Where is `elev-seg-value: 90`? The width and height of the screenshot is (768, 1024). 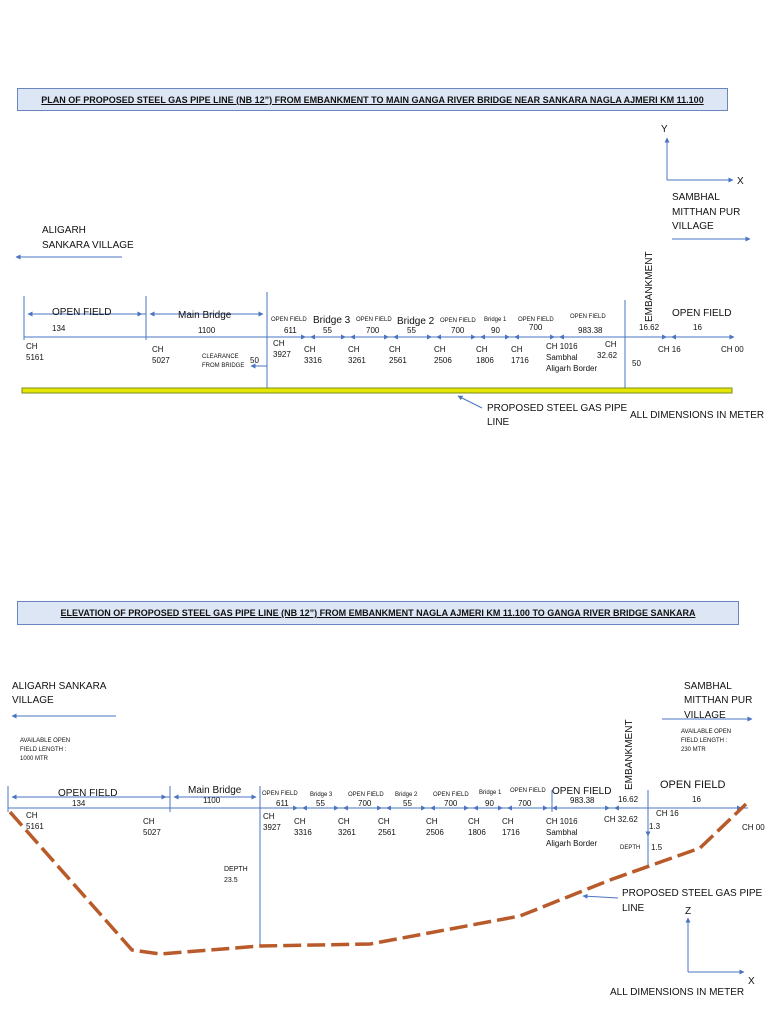 elev-seg-value: 90 is located at coordinates (489, 803).